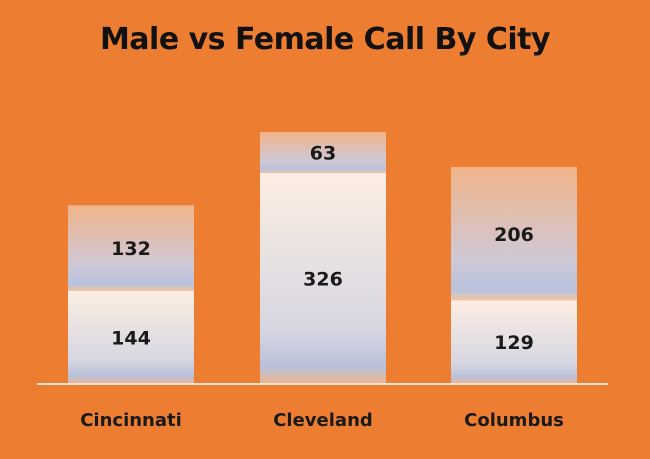 The width and height of the screenshot is (650, 459). What do you see at coordinates (325, 39) in the screenshot?
I see `chart-title: Male vs Female Call By City` at bounding box center [325, 39].